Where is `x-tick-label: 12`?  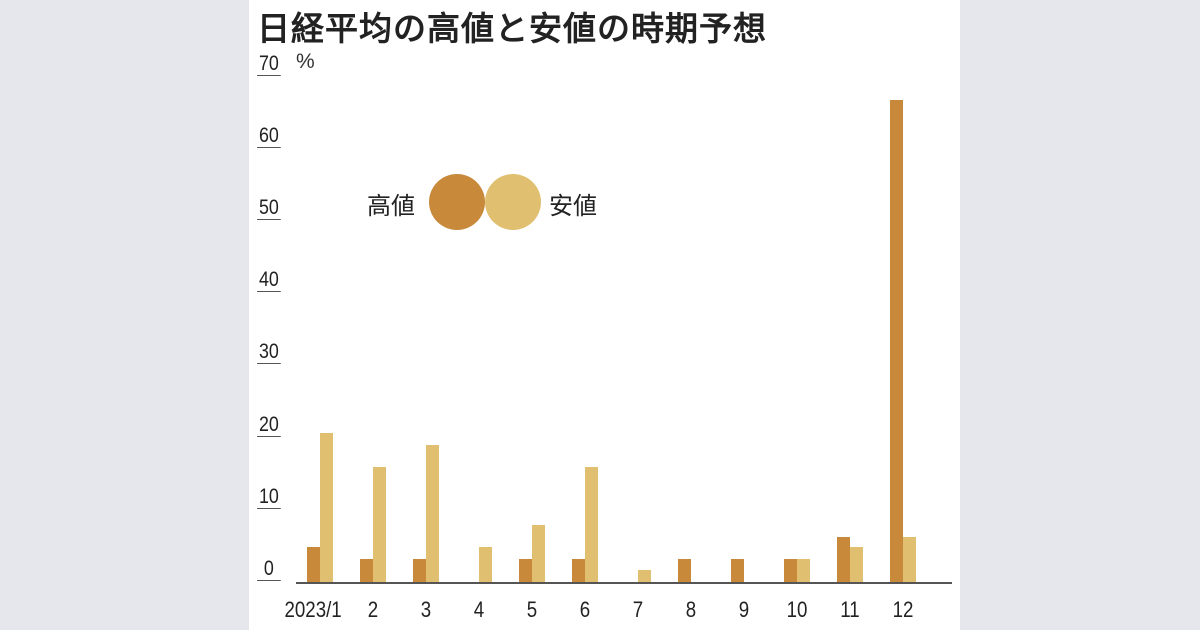
x-tick-label: 12 is located at coordinates (903, 609).